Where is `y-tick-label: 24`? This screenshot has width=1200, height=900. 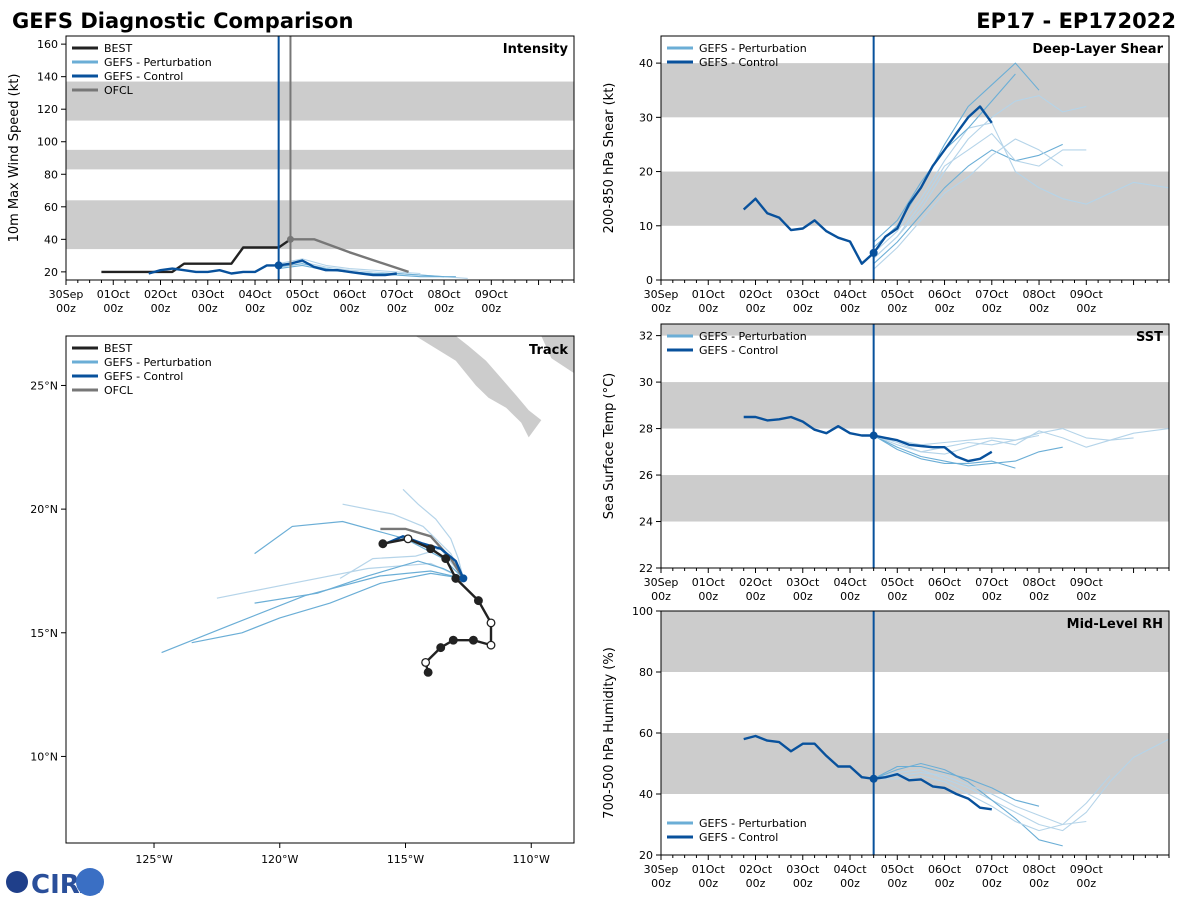 y-tick-label: 24 is located at coordinates (646, 522).